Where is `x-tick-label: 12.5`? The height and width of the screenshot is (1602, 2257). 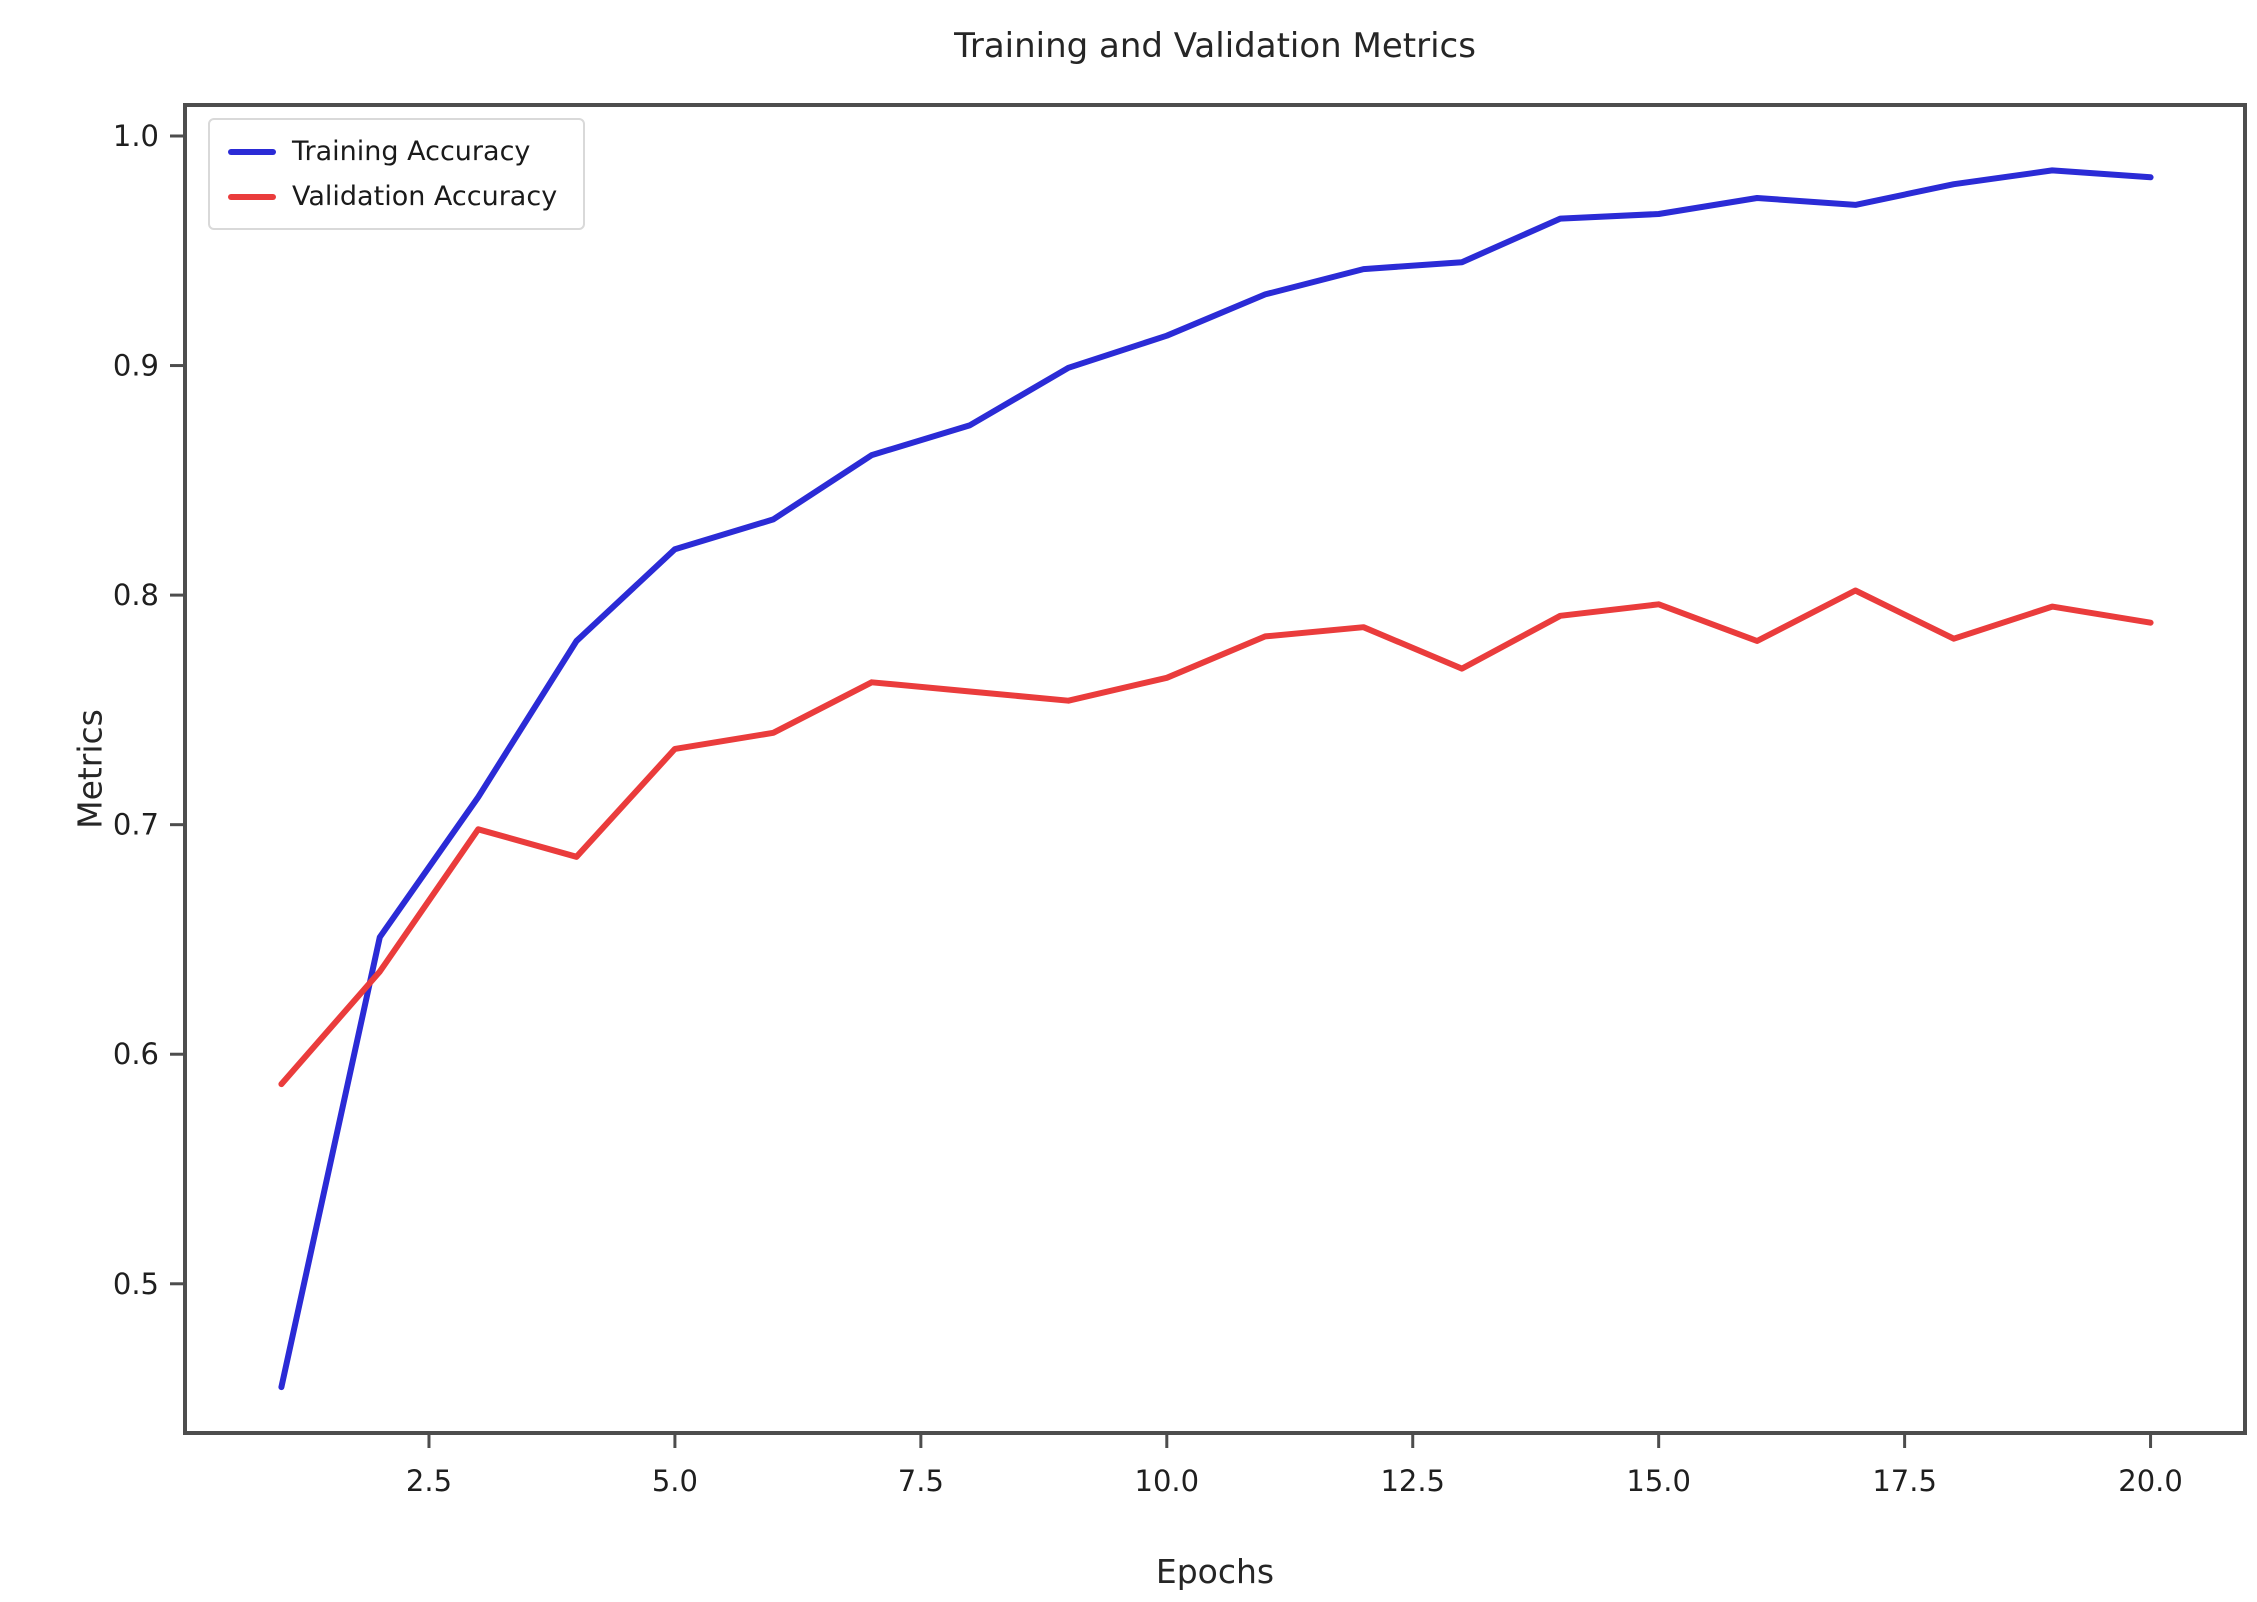 x-tick-label: 12.5 is located at coordinates (1412, 1481).